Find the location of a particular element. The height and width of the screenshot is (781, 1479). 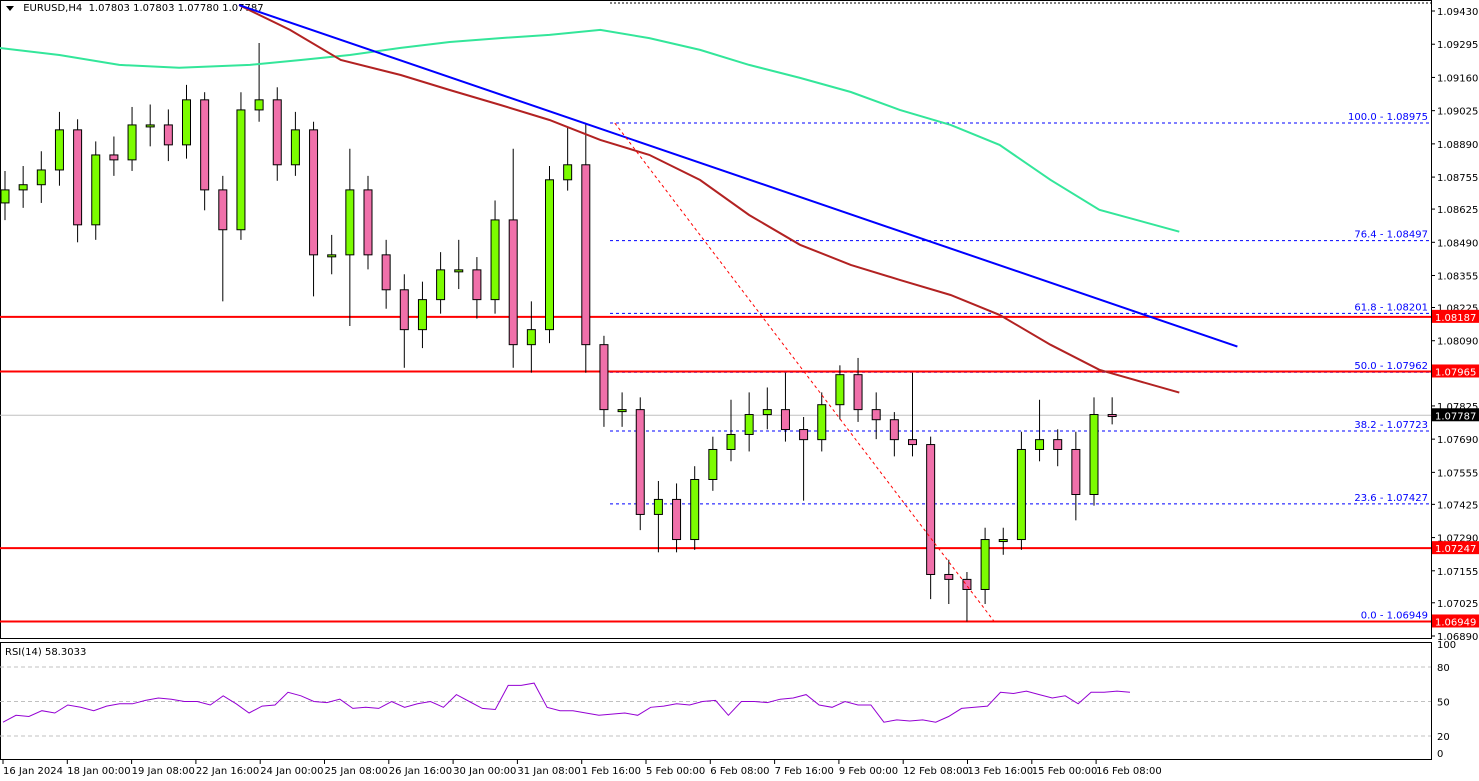

fib-level-label: 23.6 - 1.07427 is located at coordinates (1391, 498).